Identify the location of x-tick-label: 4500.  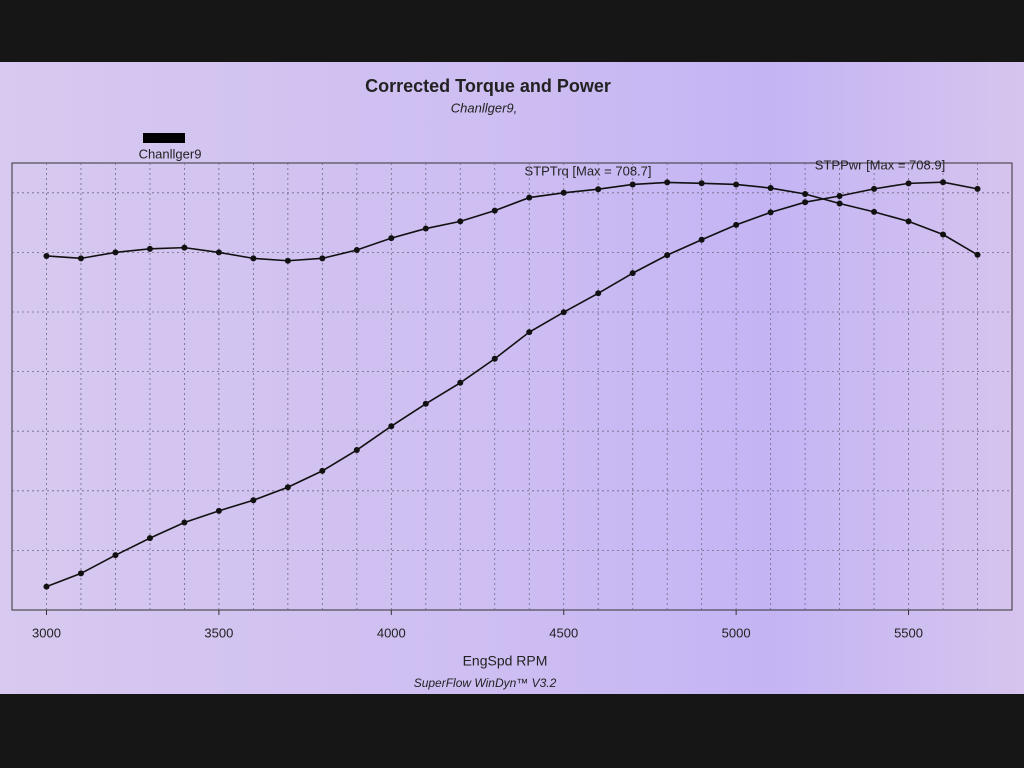
(563, 632).